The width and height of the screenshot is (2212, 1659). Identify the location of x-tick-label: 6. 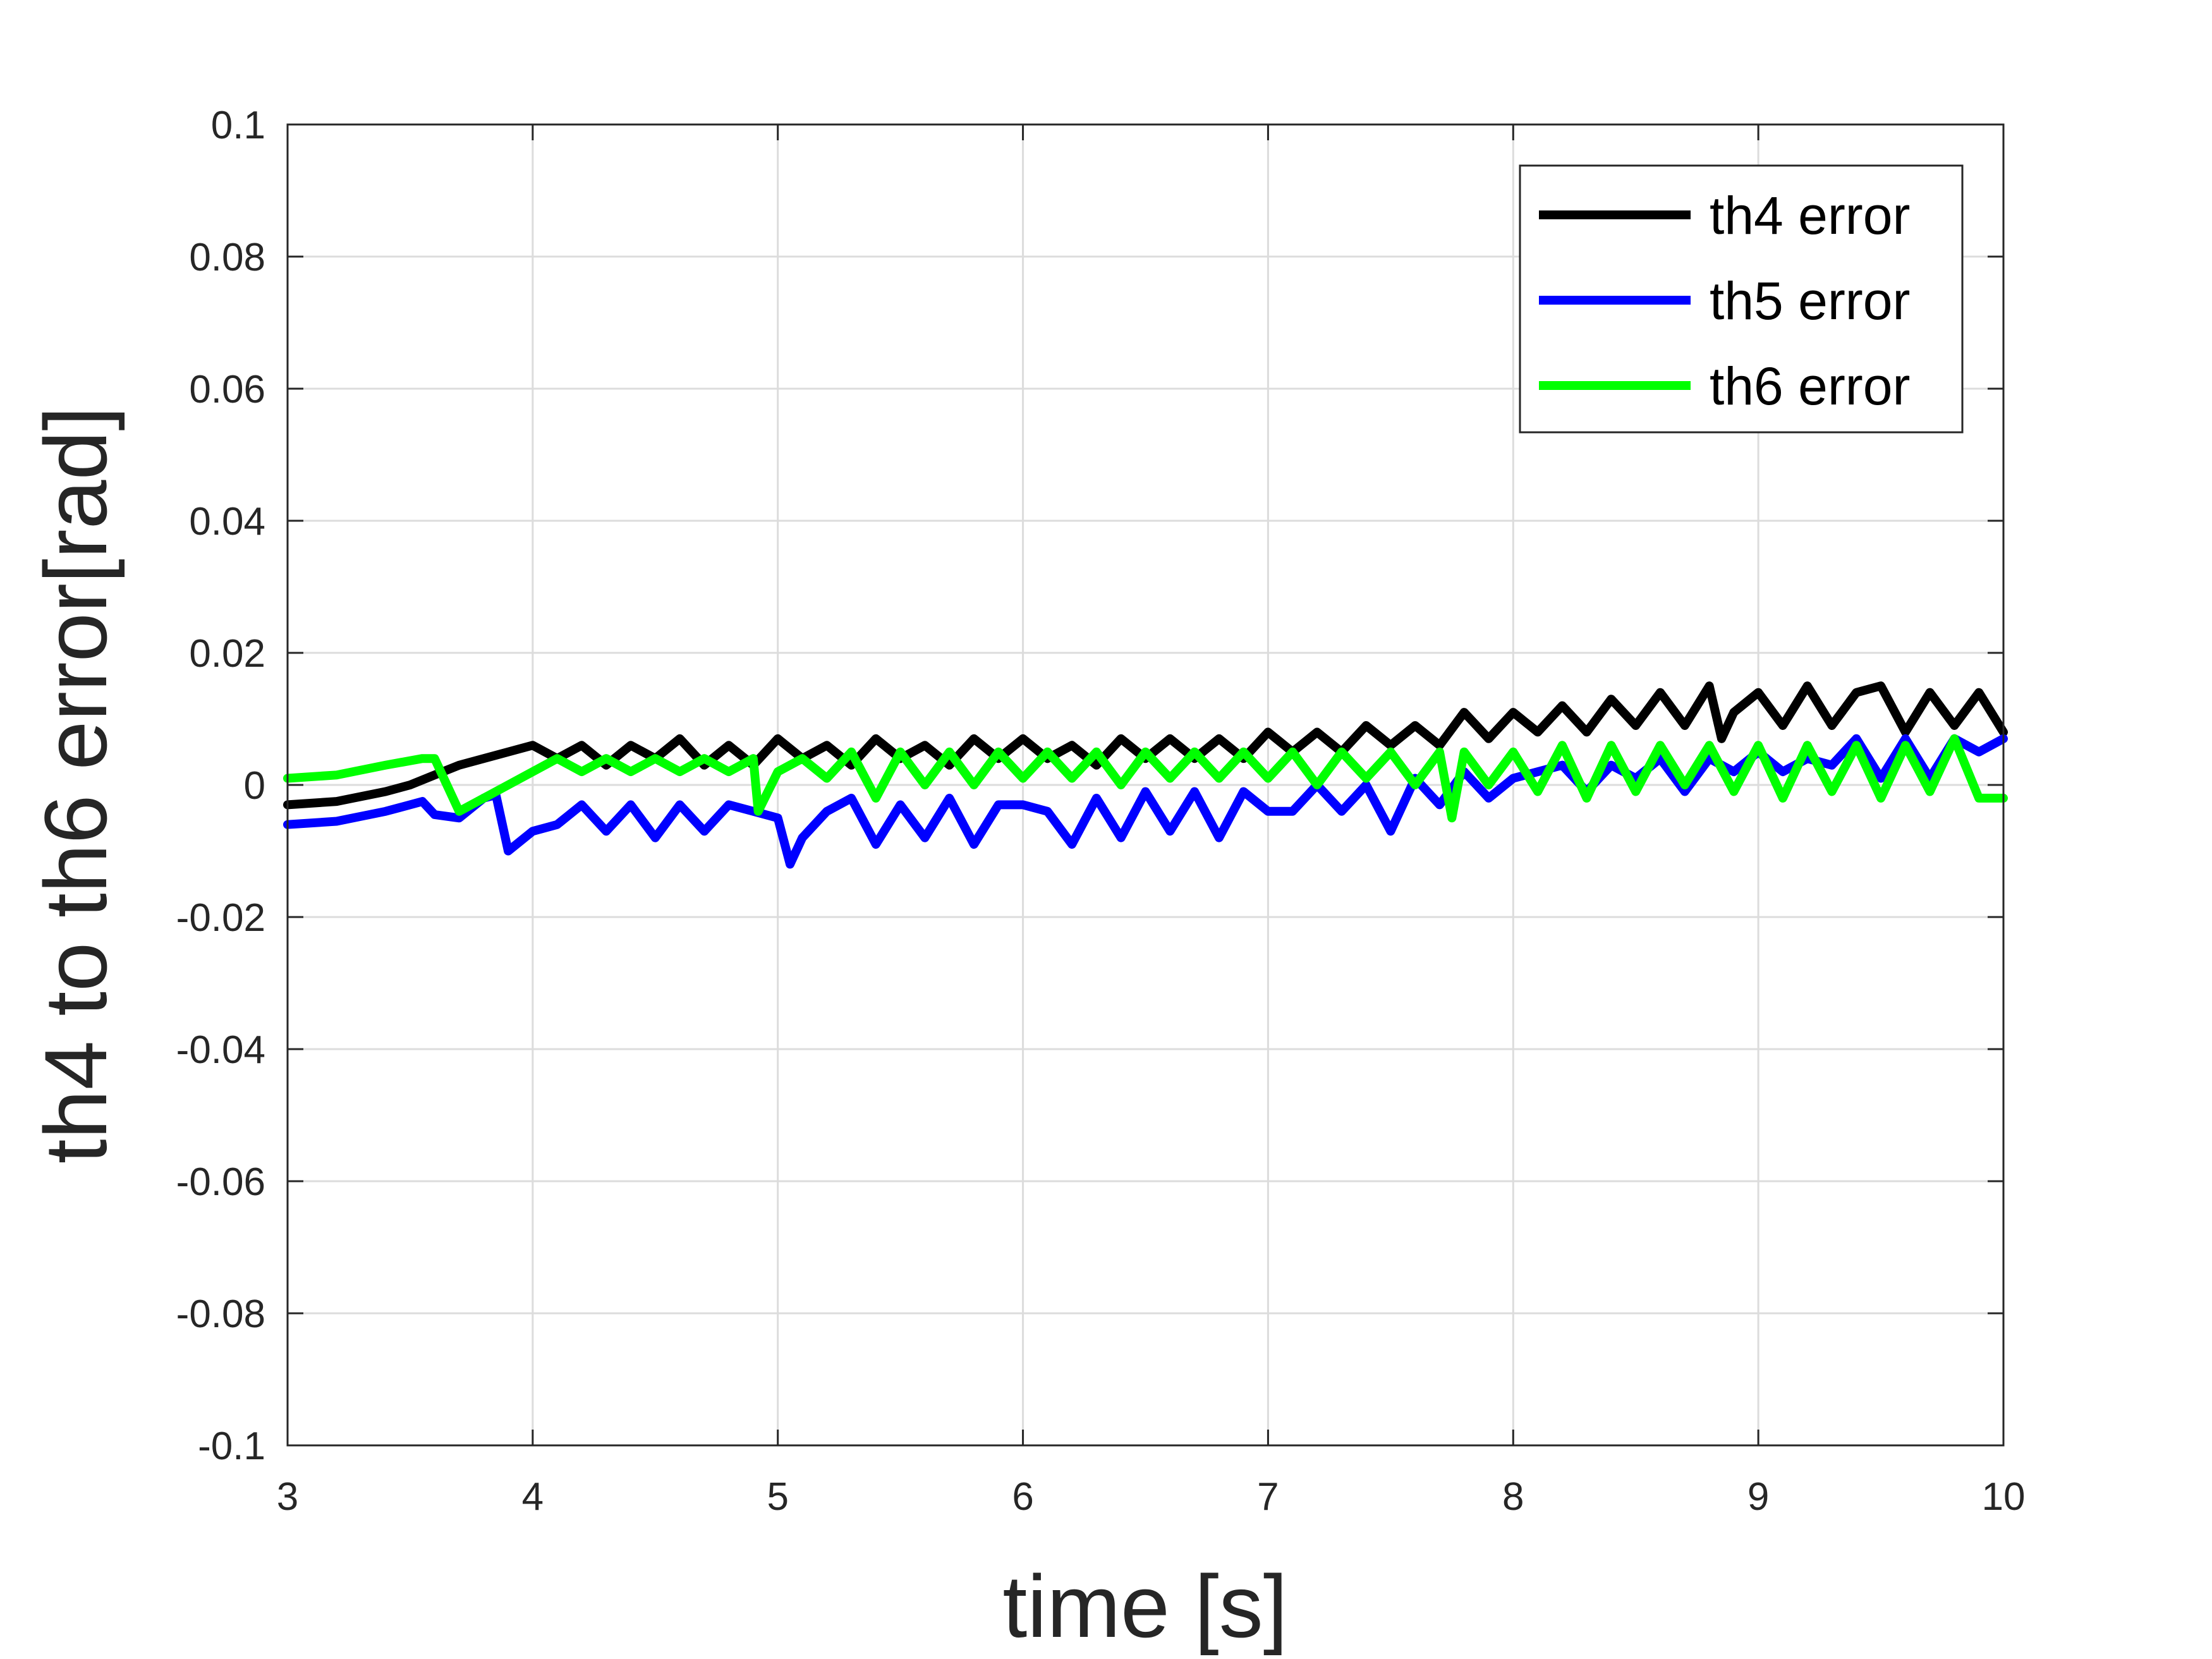
(1022, 1497).